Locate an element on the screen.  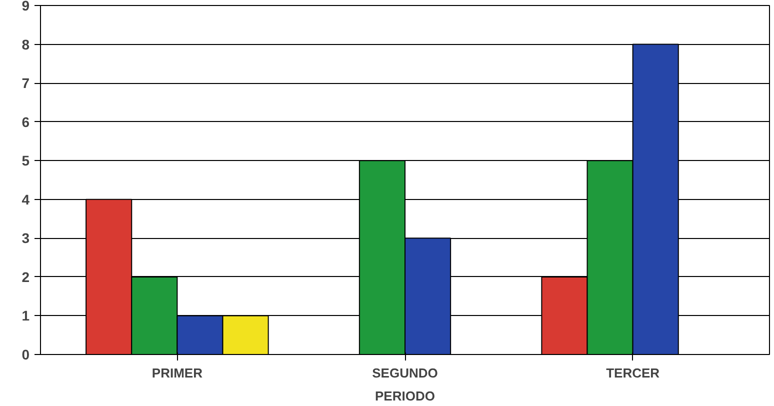
y-tick-label: 7 is located at coordinates (26, 83).